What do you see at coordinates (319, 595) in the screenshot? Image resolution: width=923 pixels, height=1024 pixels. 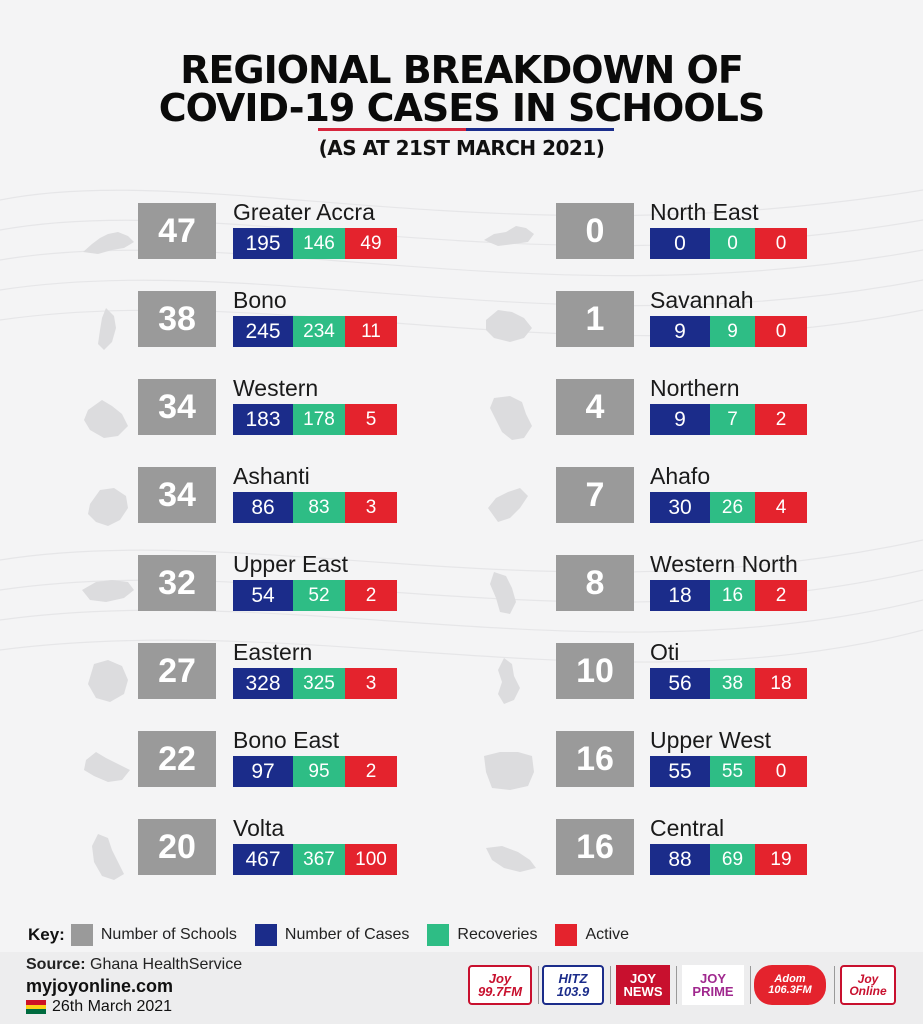 I see `recoveries-value: 52` at bounding box center [319, 595].